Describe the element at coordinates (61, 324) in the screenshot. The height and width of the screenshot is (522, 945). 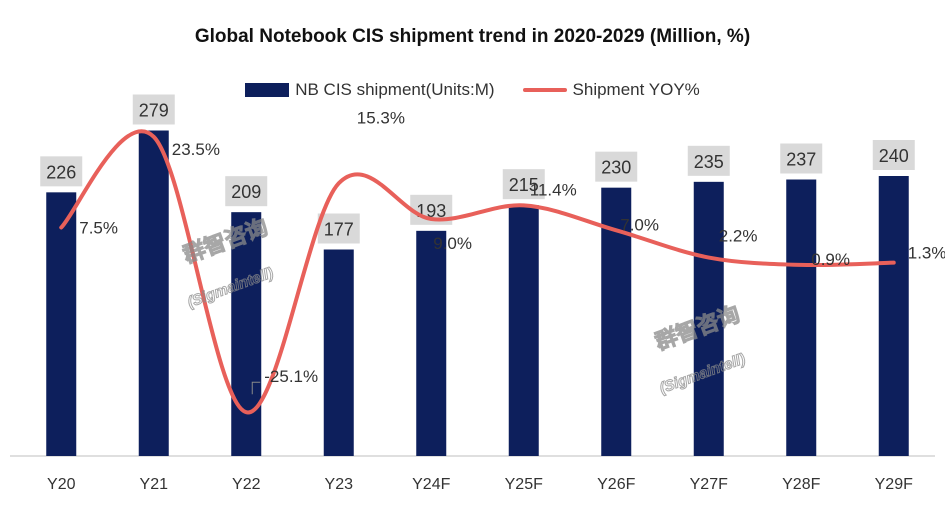
I see `bar-Y20` at that location.